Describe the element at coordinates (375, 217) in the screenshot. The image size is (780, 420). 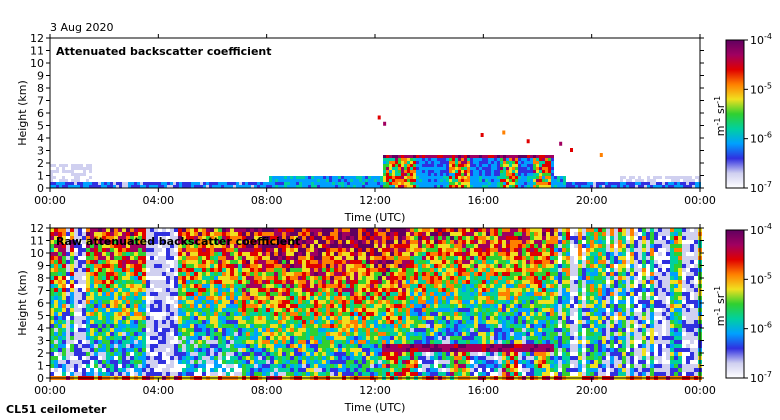
I see `x-axis-title: Time (UTC)` at that location.